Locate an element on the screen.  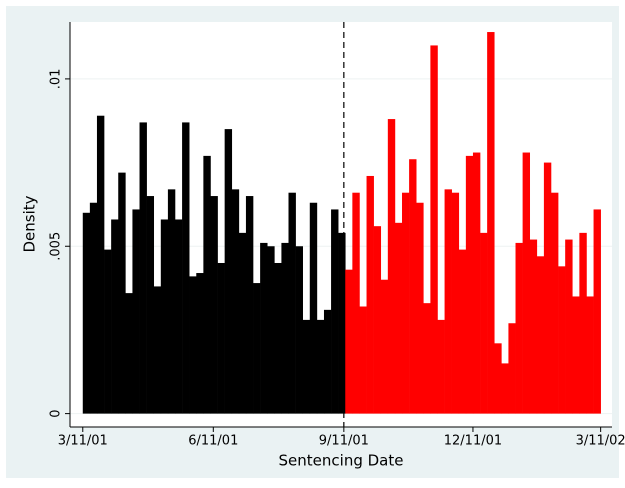
x-tick-label: 9/11/01 is located at coordinates (344, 441).